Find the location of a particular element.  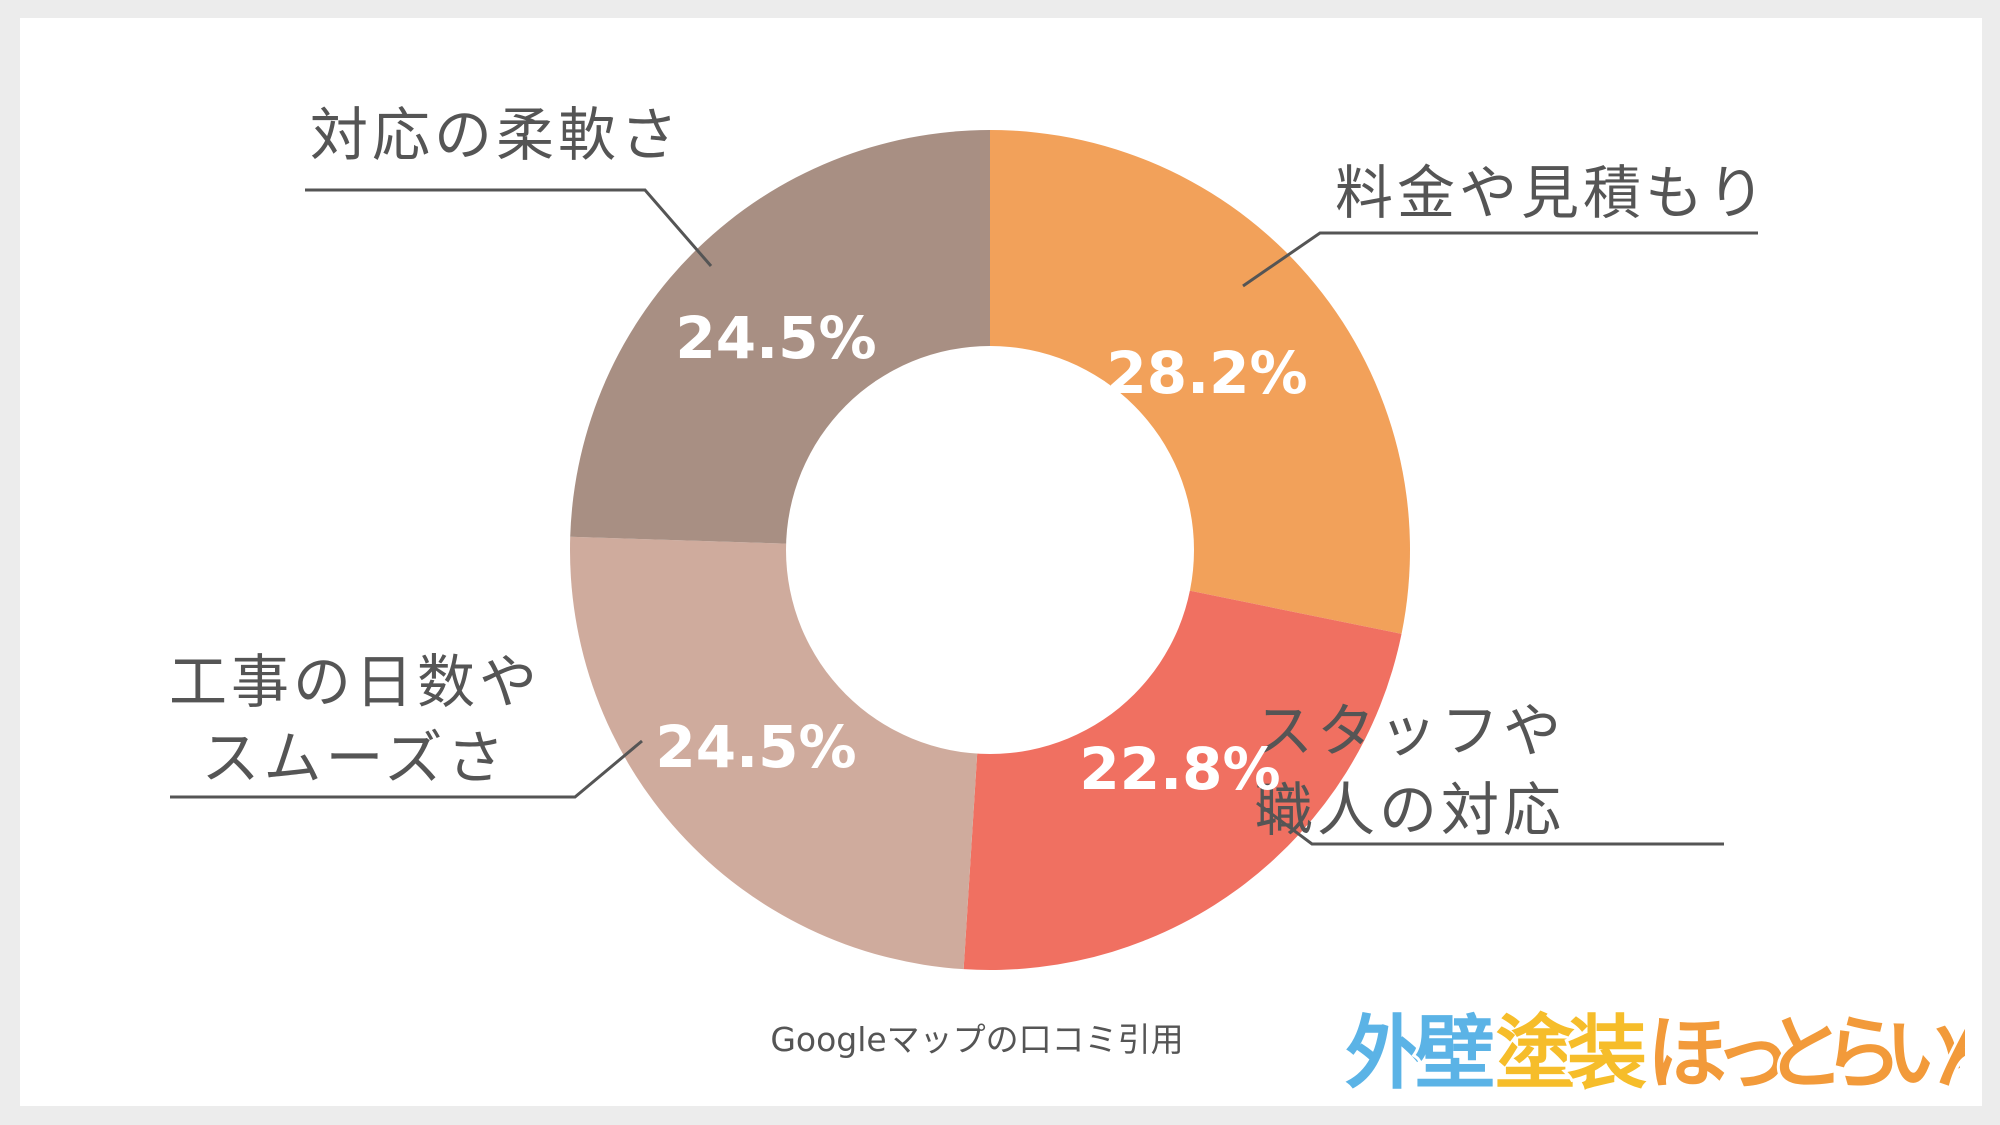

category-label-fees: 料金や見積もり is located at coordinates (1552, 193).